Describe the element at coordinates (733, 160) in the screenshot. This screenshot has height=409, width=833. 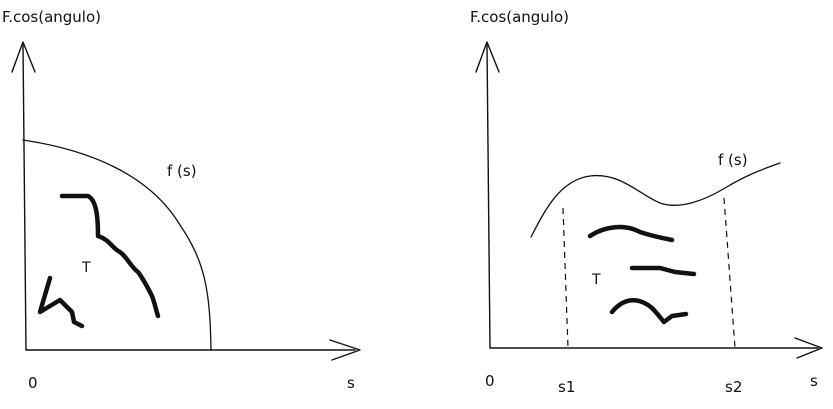
I see `right-curve-label: f (s)` at that location.